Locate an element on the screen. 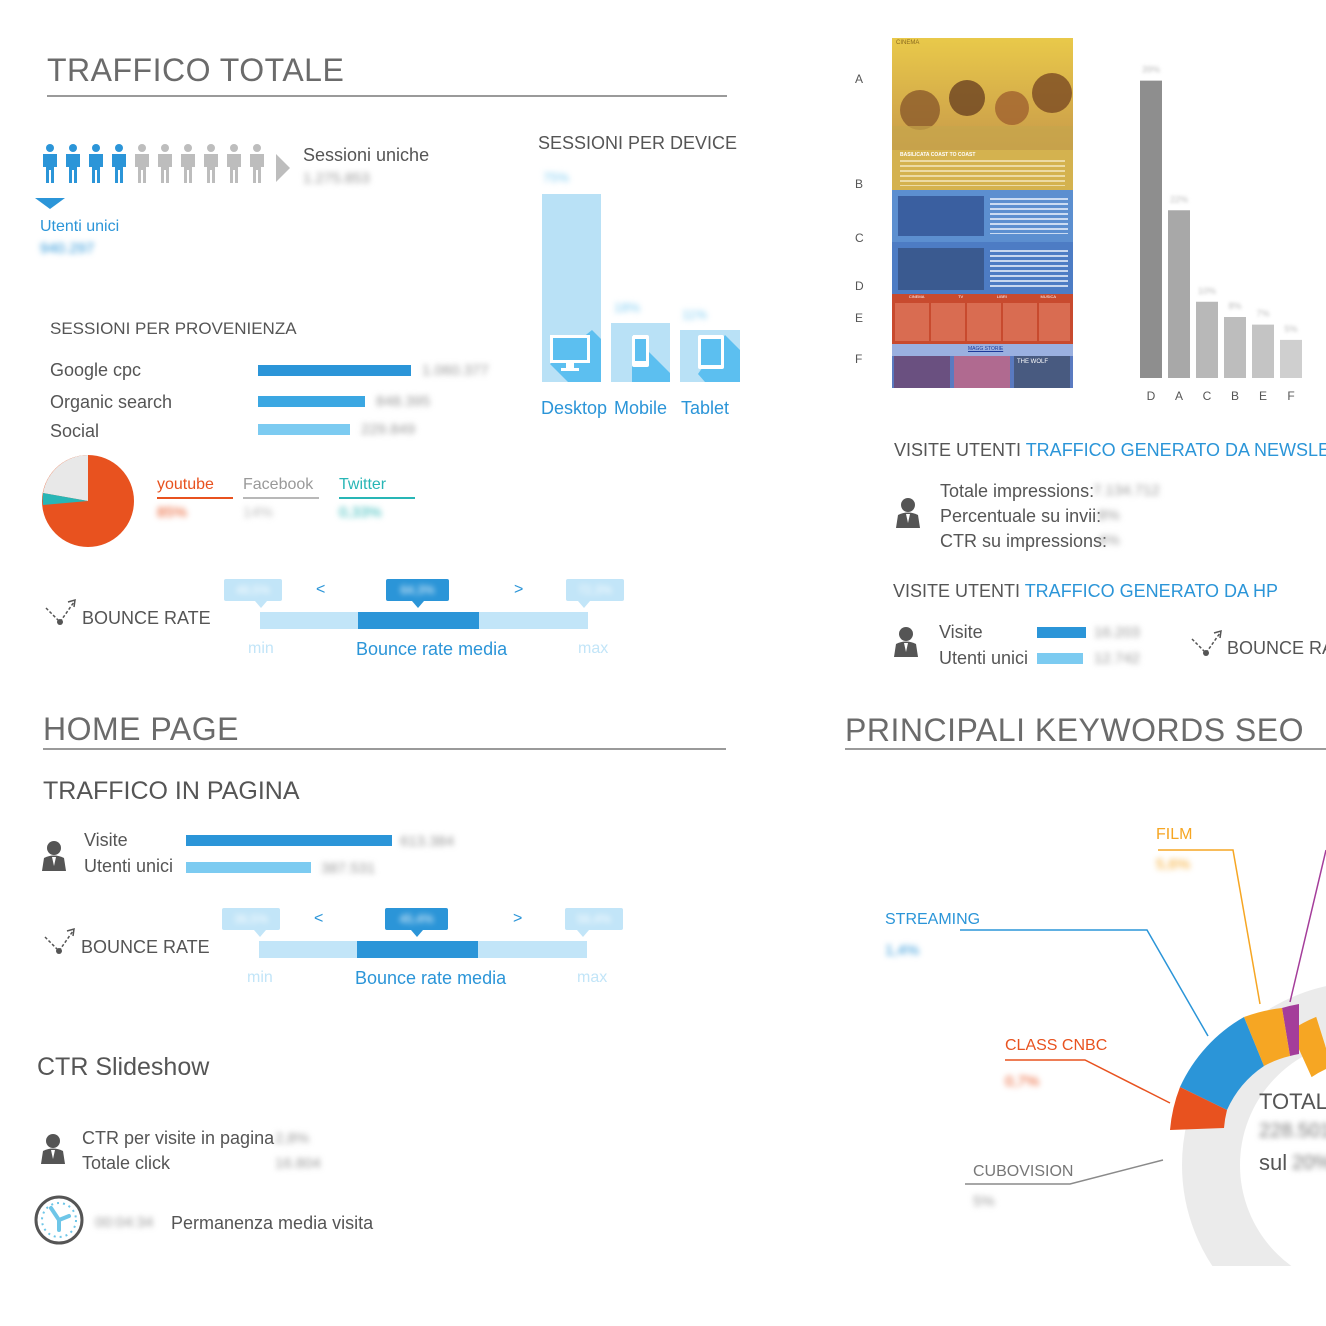  row-letter-c: C is located at coordinates (859, 238).